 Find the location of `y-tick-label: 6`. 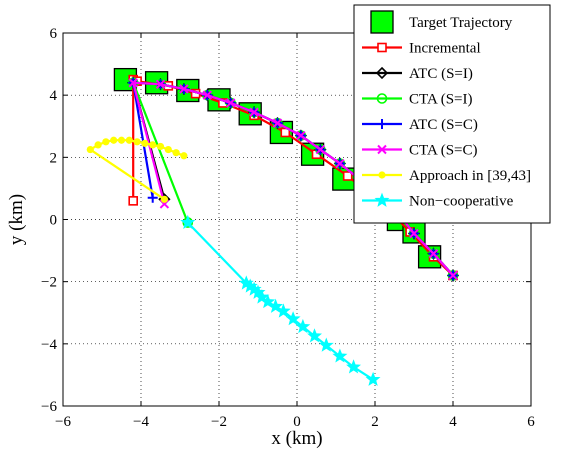

y-tick-label: 6 is located at coordinates (54, 34).